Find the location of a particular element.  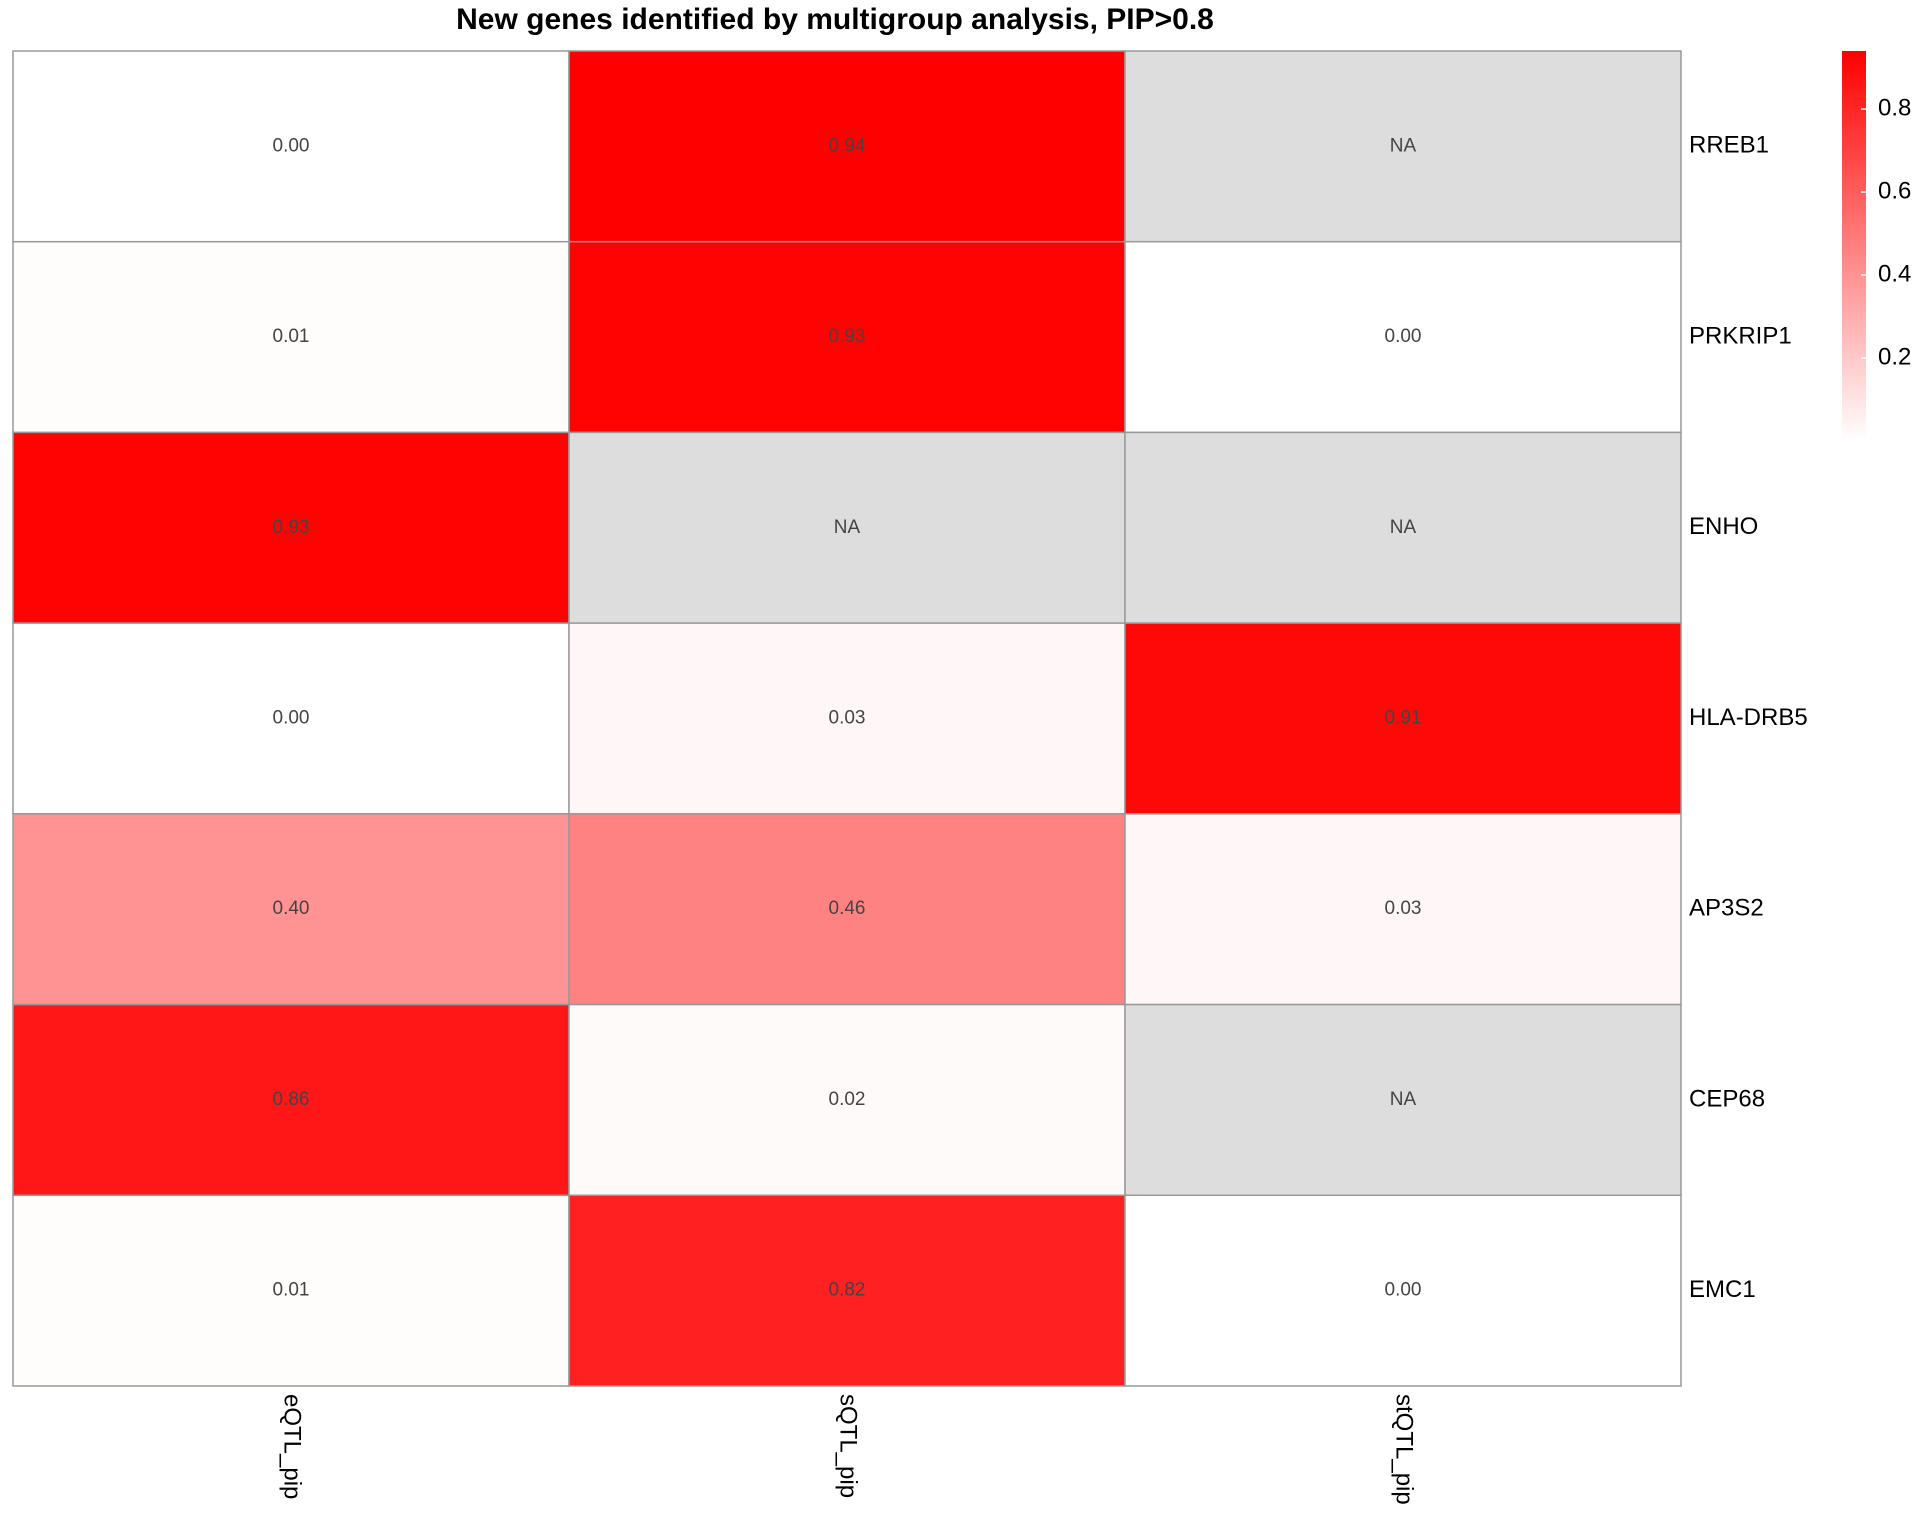

color-bar-tick-label: 0.4 is located at coordinates (1894, 273).